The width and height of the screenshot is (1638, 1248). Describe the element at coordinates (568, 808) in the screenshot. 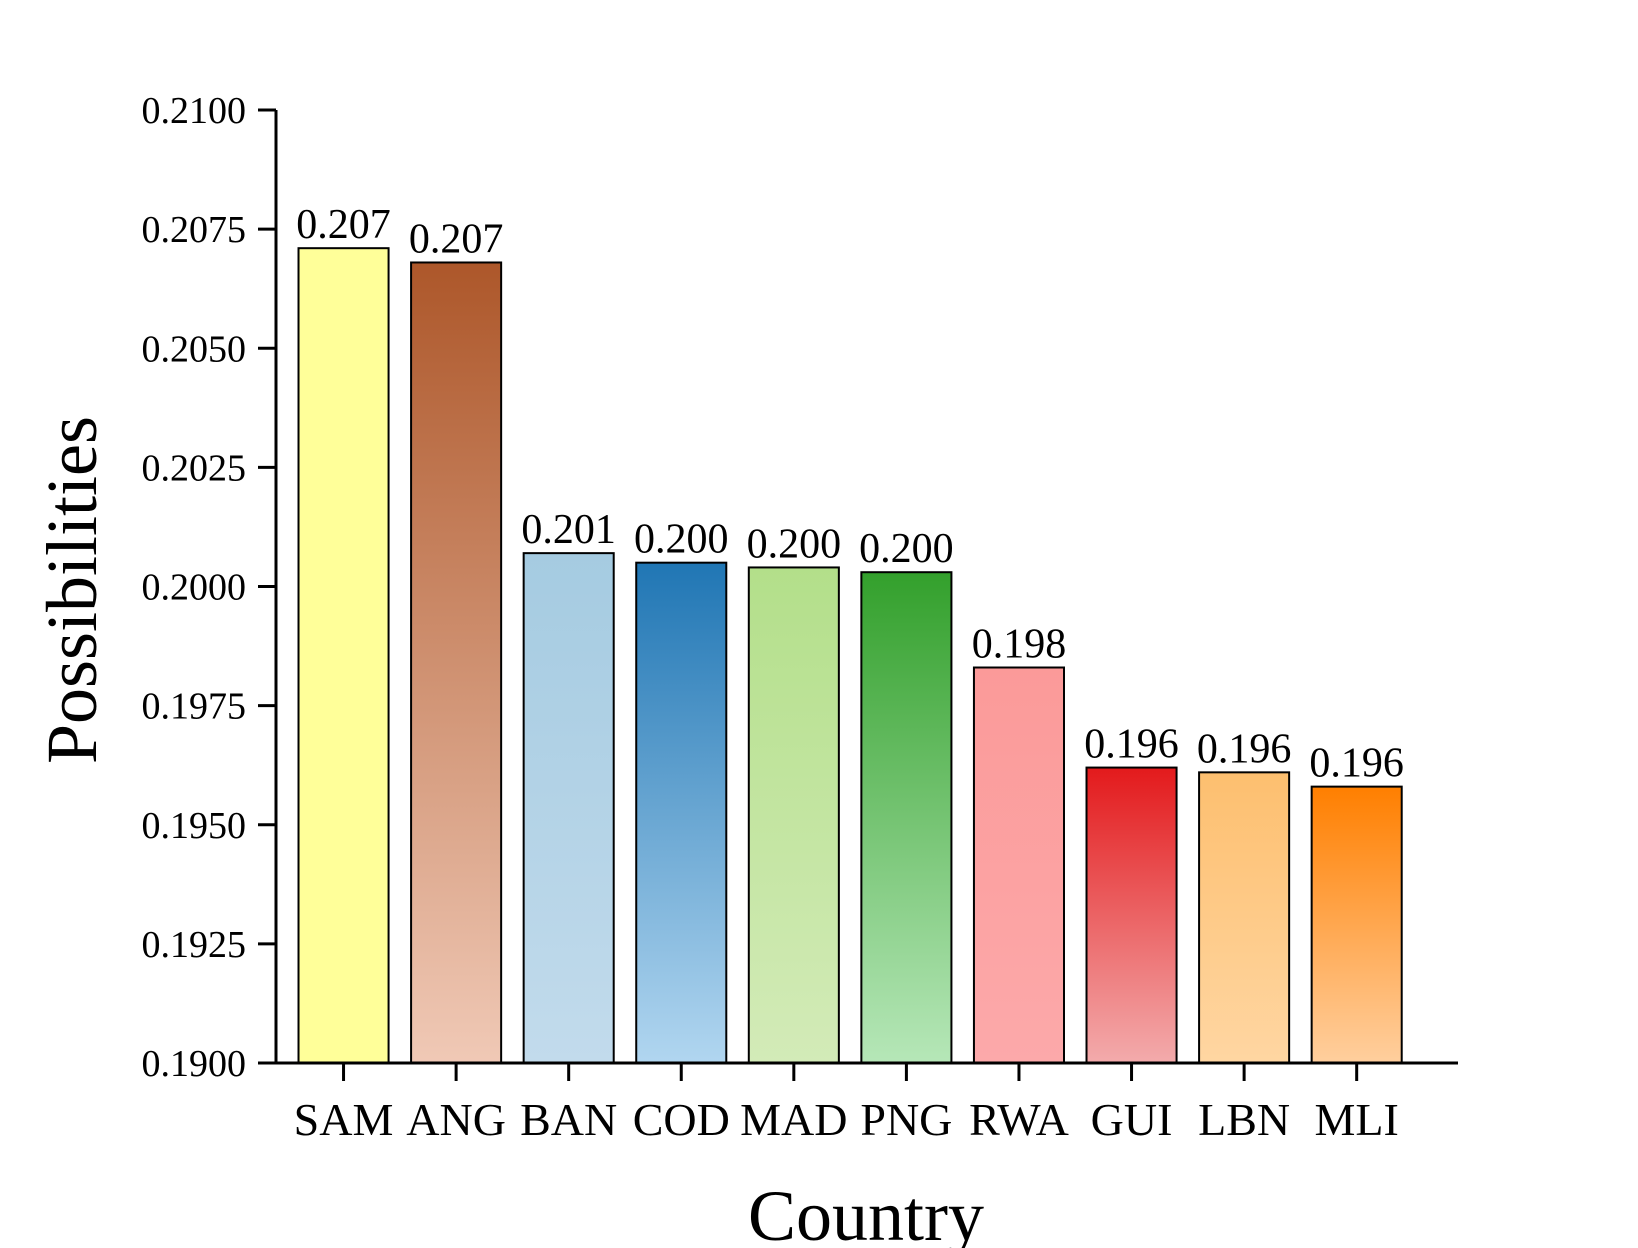

I see `bar-ban` at that location.